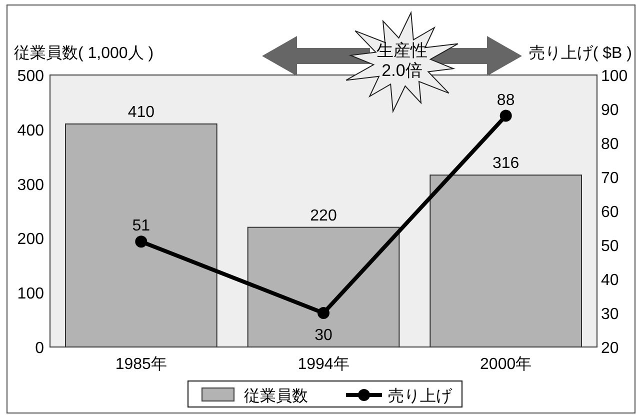 This screenshot has height=415, width=637. I want to click on y2-tick-label: 80, so click(610, 144).